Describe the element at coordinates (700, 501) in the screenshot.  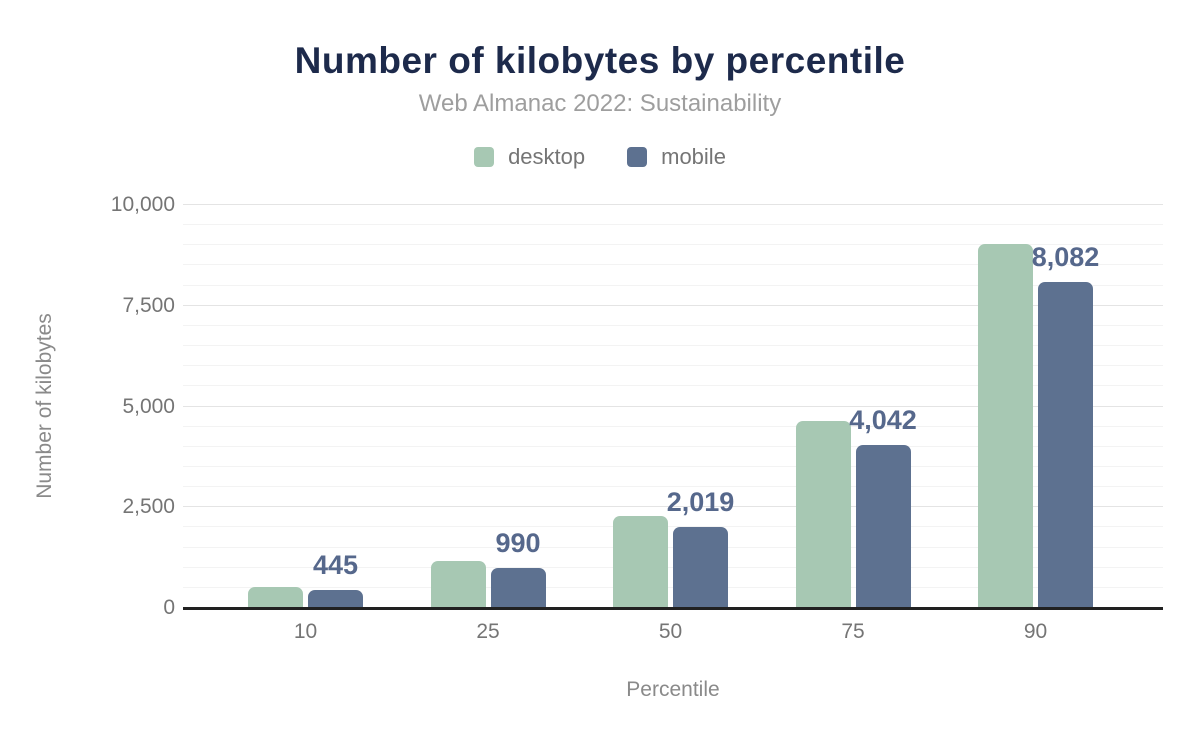
I see `data-label-p50: 2,019` at that location.